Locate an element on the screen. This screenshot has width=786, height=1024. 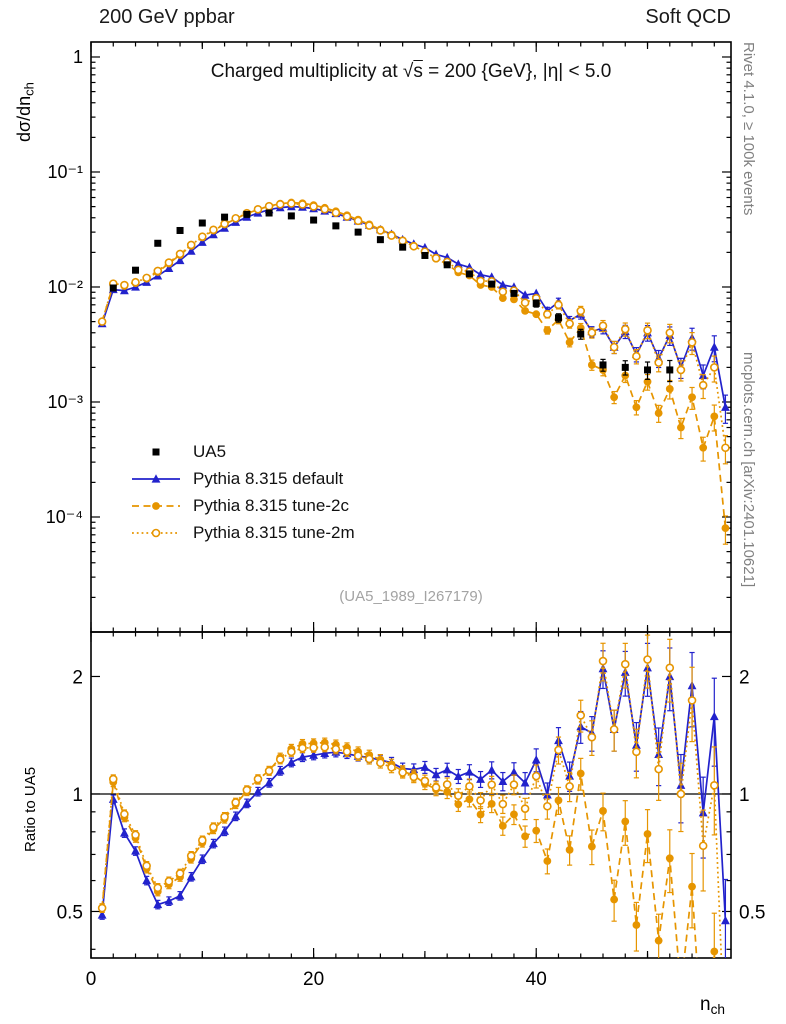
svg-text: 40 is located at coordinates (536, 979).